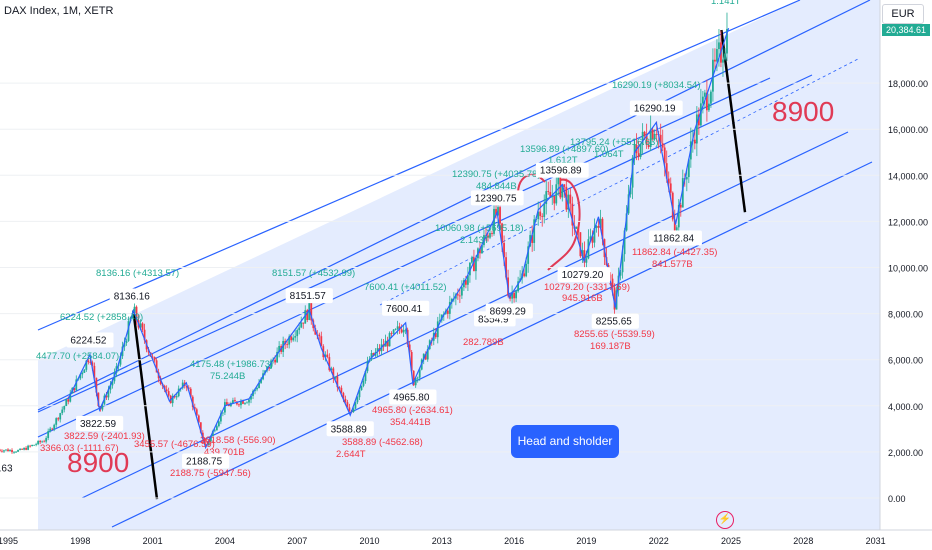 The height and width of the screenshot is (550, 932). What do you see at coordinates (908, 222) in the screenshot?
I see `y-tick-label: 12,000.00` at bounding box center [908, 222].